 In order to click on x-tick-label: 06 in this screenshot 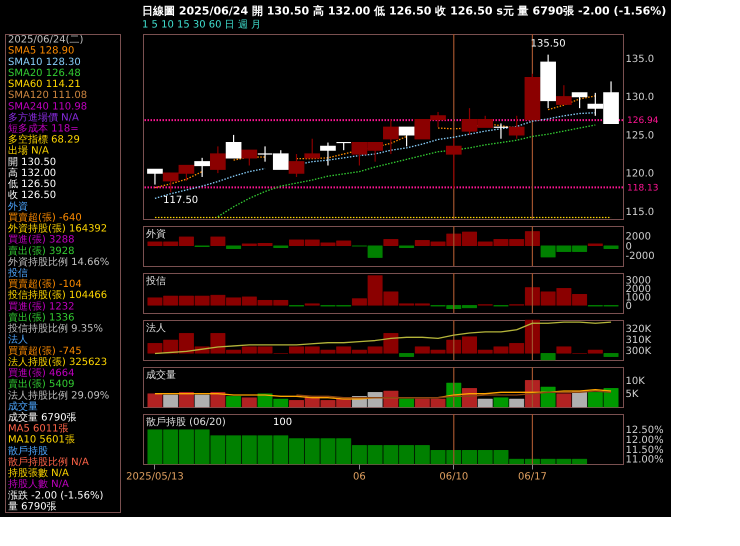, I will do `click(359, 477)`.